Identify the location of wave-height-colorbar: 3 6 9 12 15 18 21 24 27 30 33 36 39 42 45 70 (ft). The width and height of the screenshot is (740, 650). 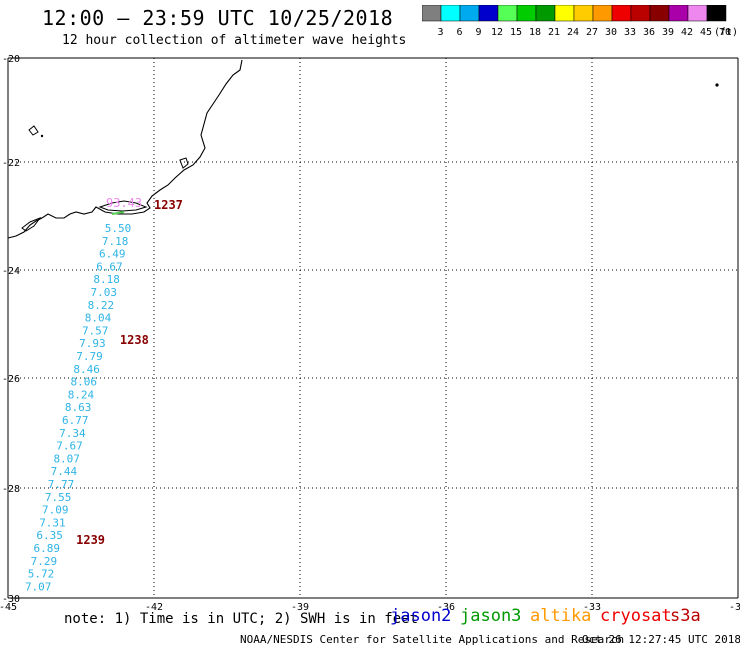
(580, 21).